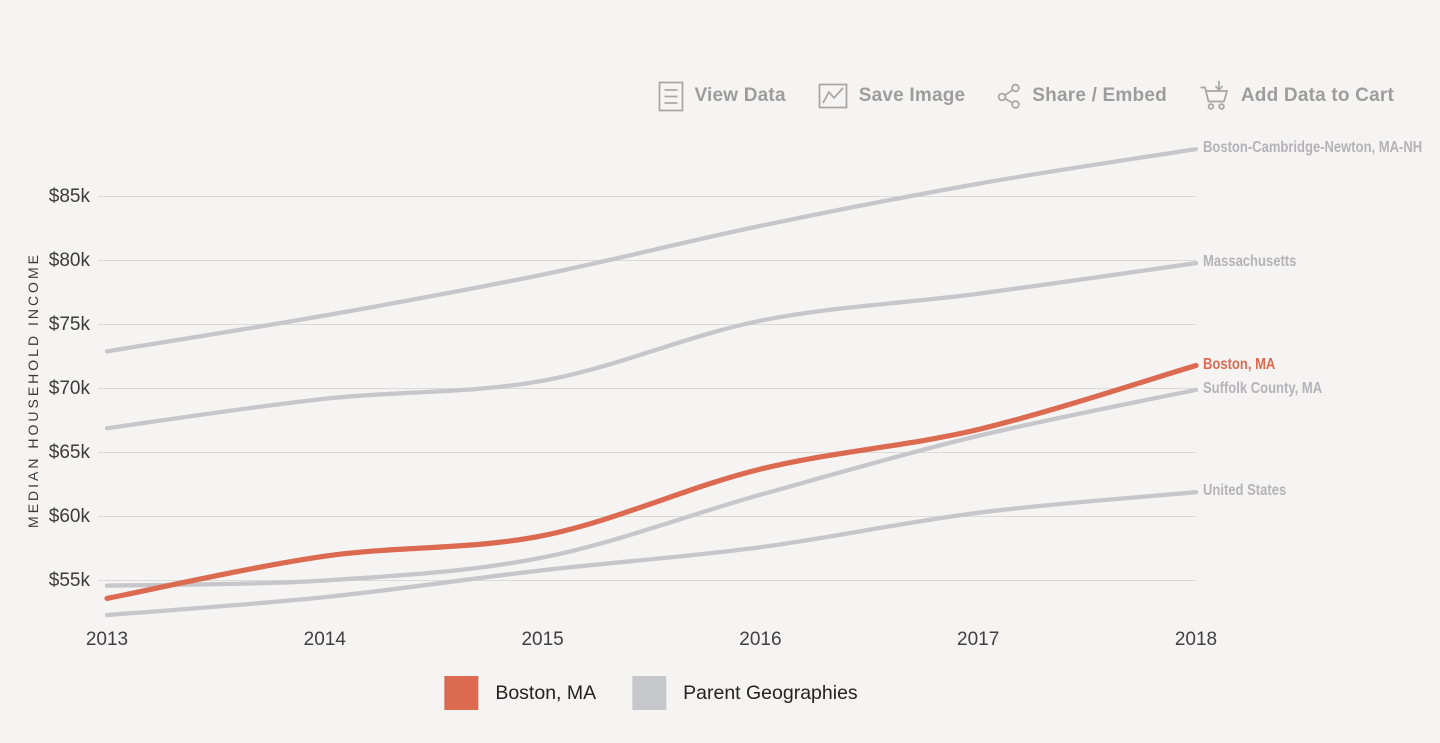  Describe the element at coordinates (1263, 388) in the screenshot. I see `line-label-suffolk-county-ma: Suffolk County, MA` at that location.